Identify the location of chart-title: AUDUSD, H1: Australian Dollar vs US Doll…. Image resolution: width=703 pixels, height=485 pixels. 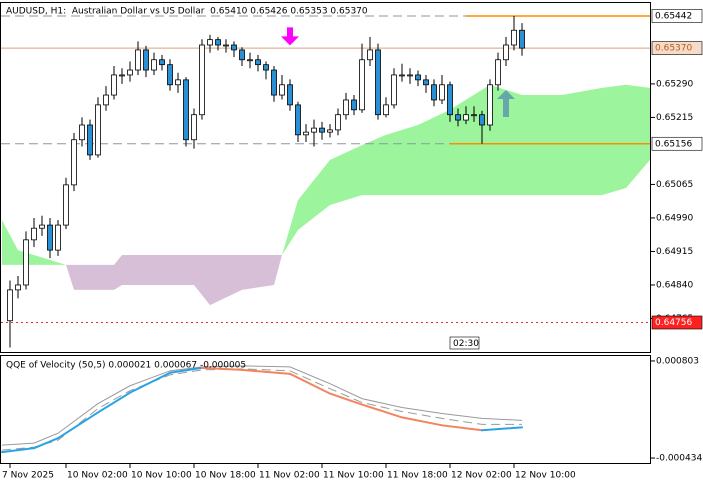
(187, 12).